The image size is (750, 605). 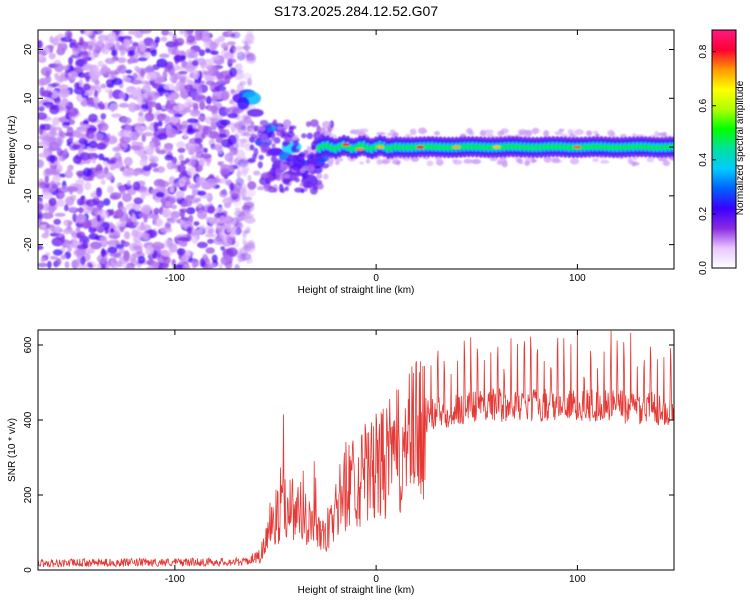 I want to click on y-tick-label: 0, so click(x=28, y=147).